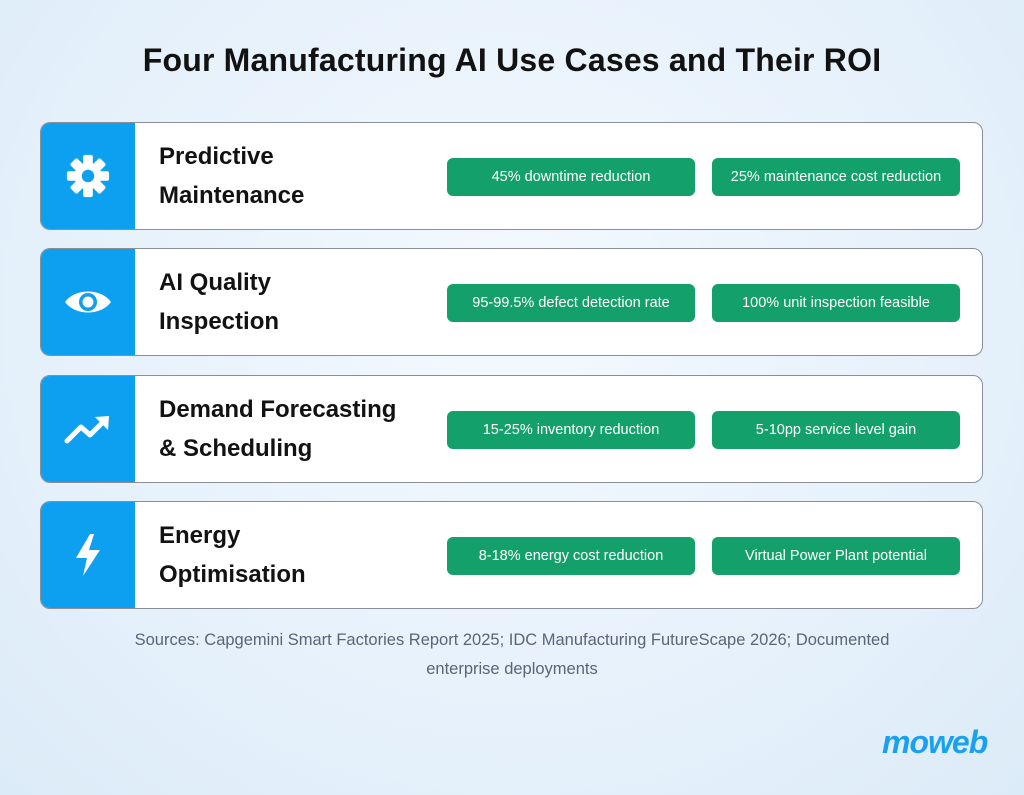 This screenshot has height=795, width=1024. What do you see at coordinates (216, 156) in the screenshot?
I see `use-case-title-line1: Predictive` at bounding box center [216, 156].